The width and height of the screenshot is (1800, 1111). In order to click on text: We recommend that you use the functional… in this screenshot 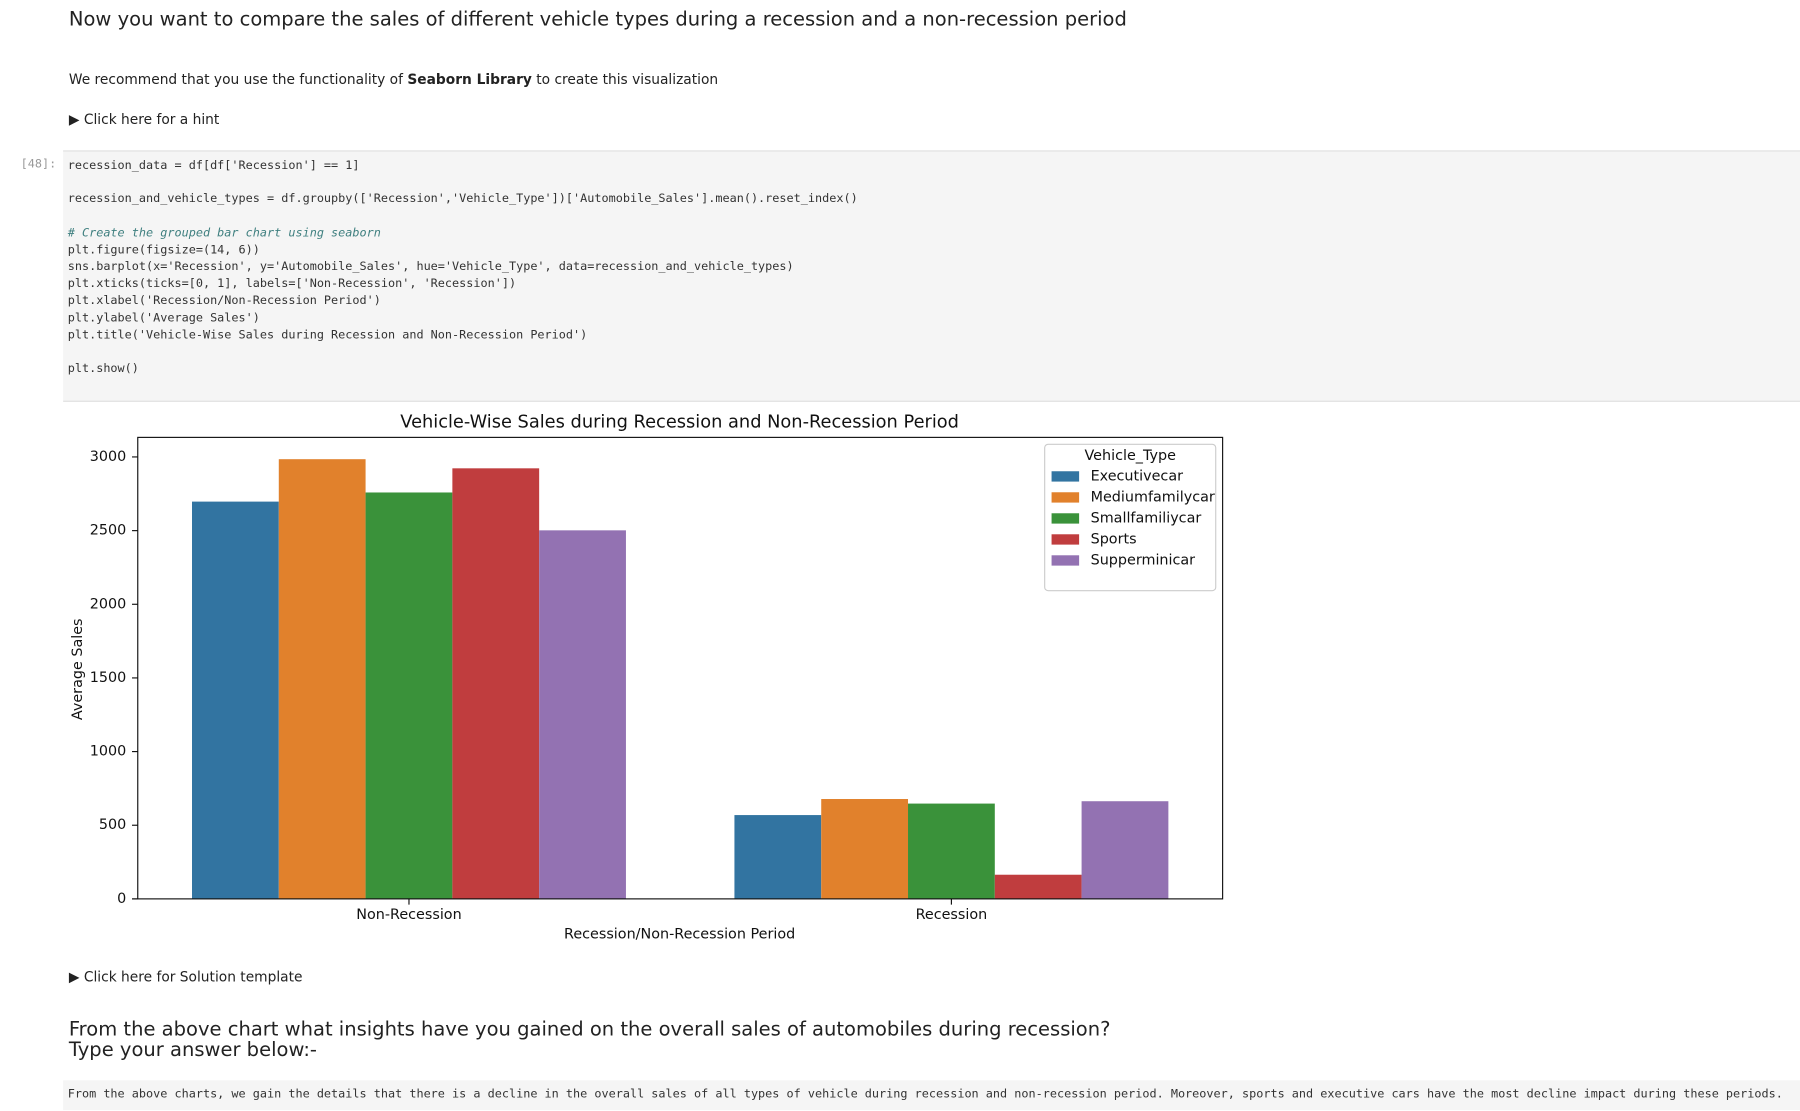, I will do `click(235, 79)`.